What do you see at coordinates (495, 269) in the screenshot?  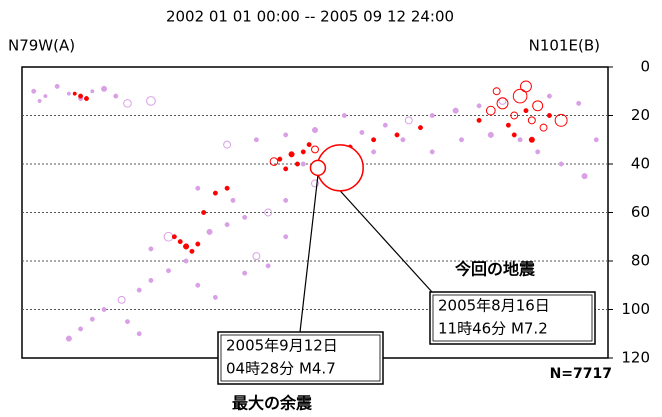 I see `annotation-title: 今回の地震` at bounding box center [495, 269].